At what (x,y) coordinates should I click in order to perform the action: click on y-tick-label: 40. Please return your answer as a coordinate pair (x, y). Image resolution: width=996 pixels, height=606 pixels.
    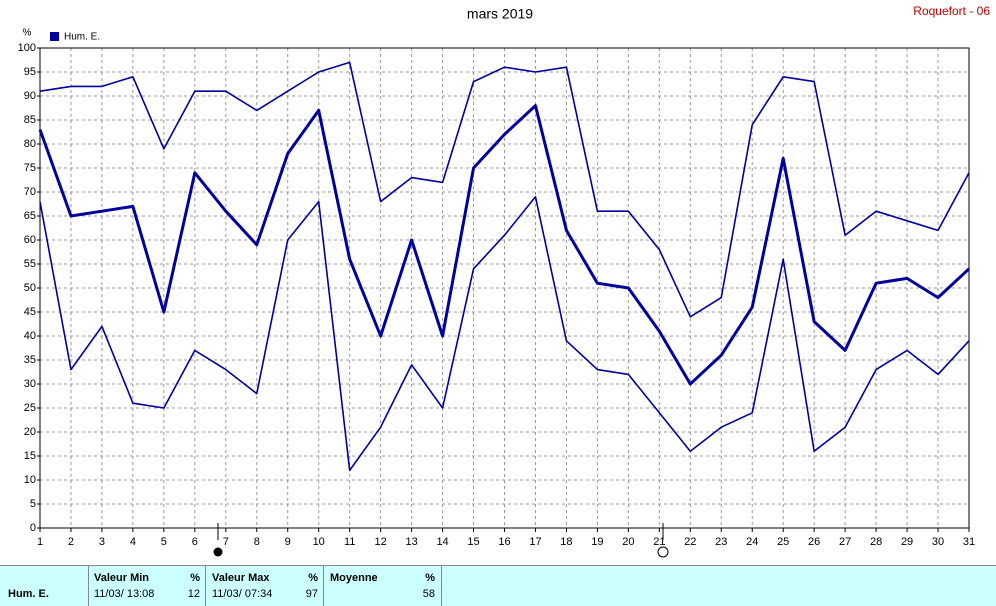
    Looking at the image, I should click on (30, 336).